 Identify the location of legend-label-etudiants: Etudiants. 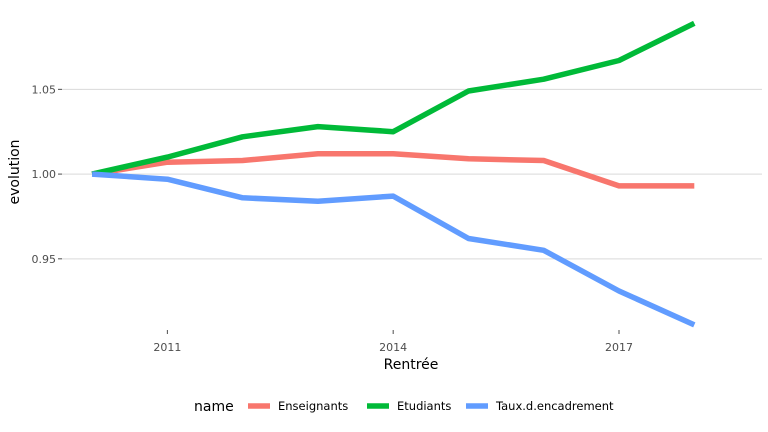
(424, 406).